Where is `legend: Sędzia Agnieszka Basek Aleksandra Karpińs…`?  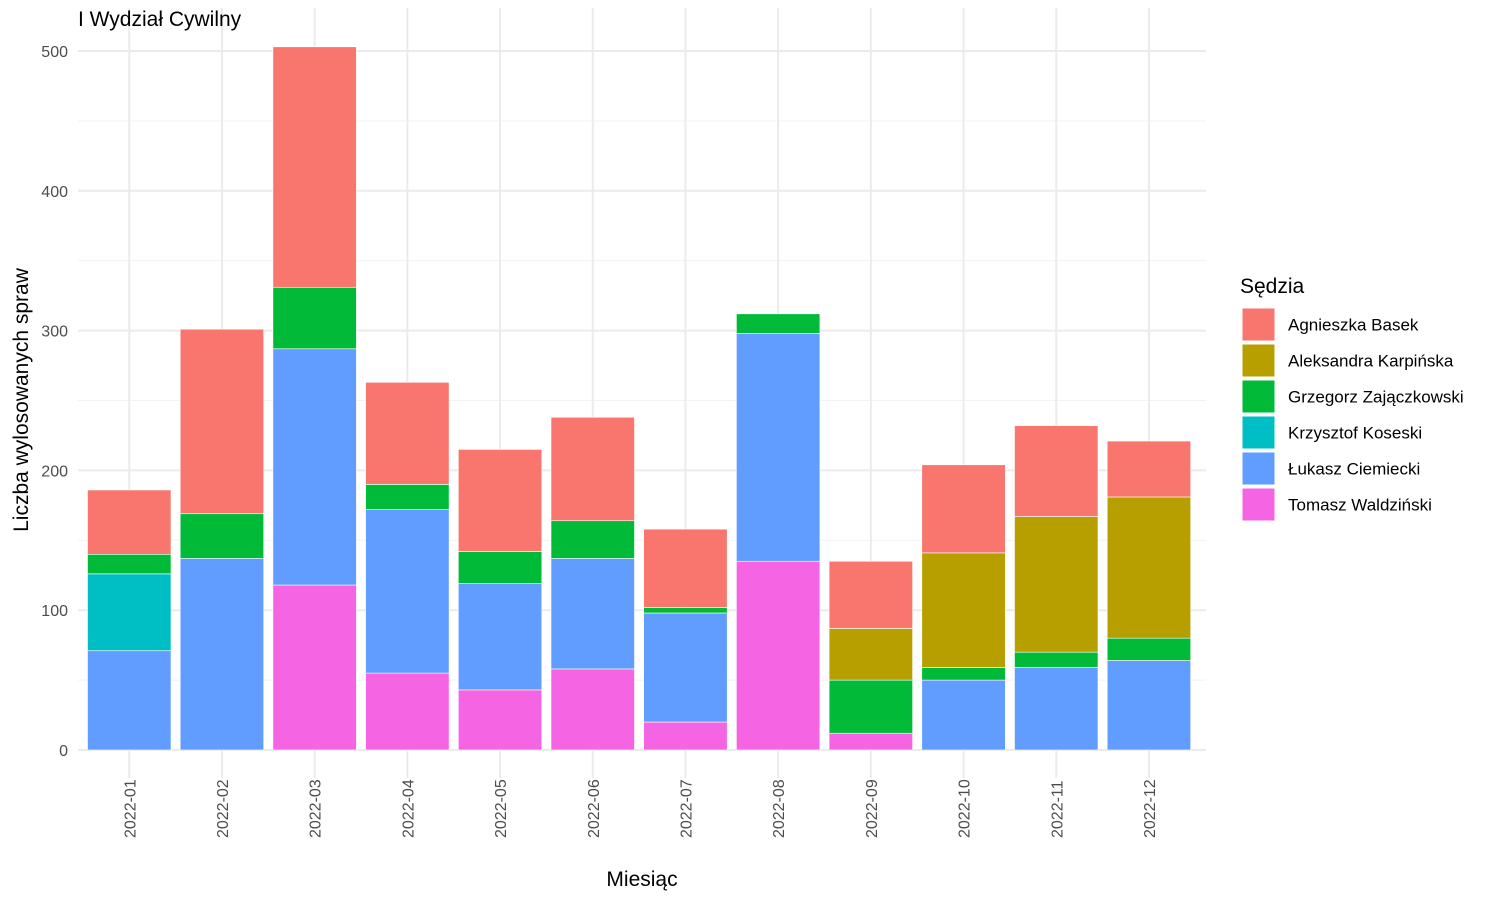
legend: Sędzia Agnieszka Basek Aleksandra Karpińs… is located at coordinates (1352, 398).